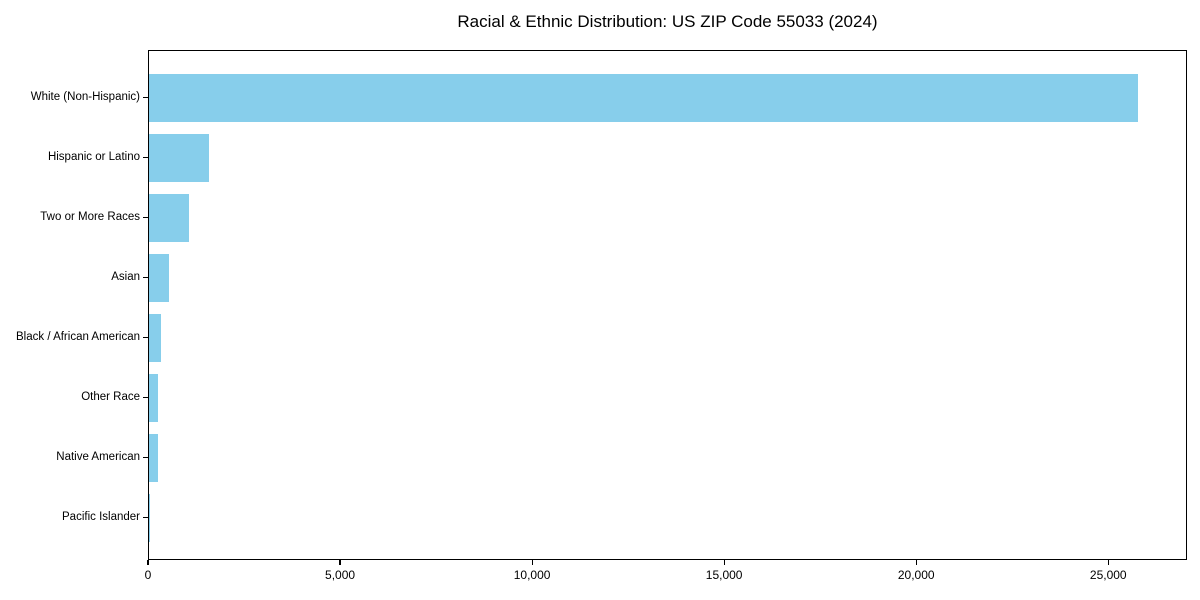  What do you see at coordinates (916, 575) in the screenshot?
I see `x-tick-label-20000: 20,000` at bounding box center [916, 575].